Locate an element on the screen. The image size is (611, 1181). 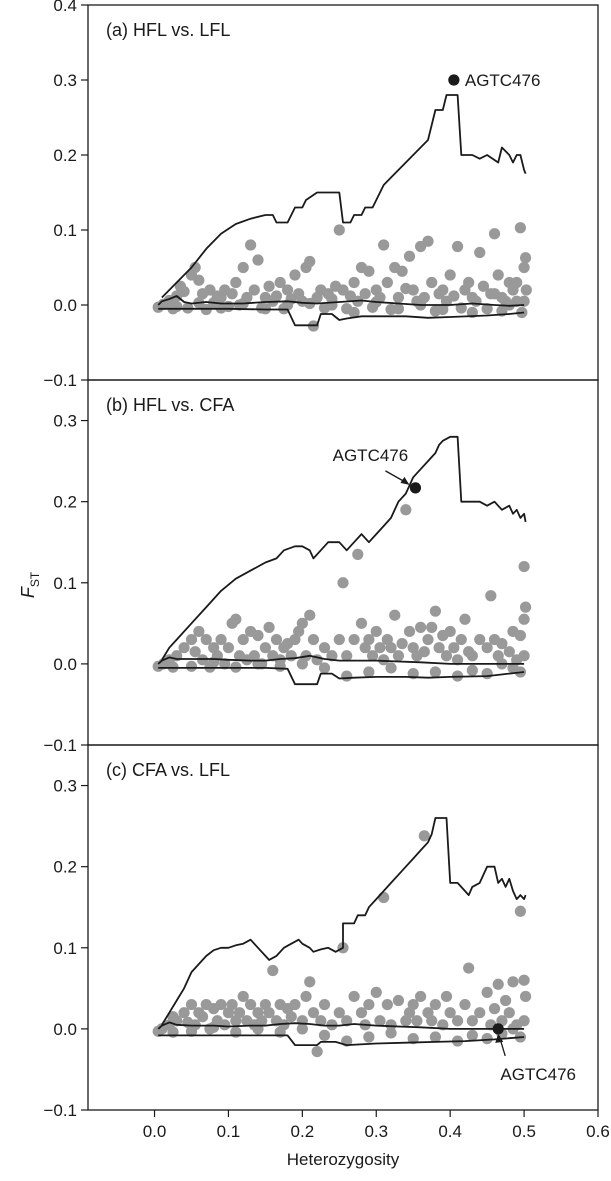
x-tick-label: 0.5 is located at coordinates (524, 1131).